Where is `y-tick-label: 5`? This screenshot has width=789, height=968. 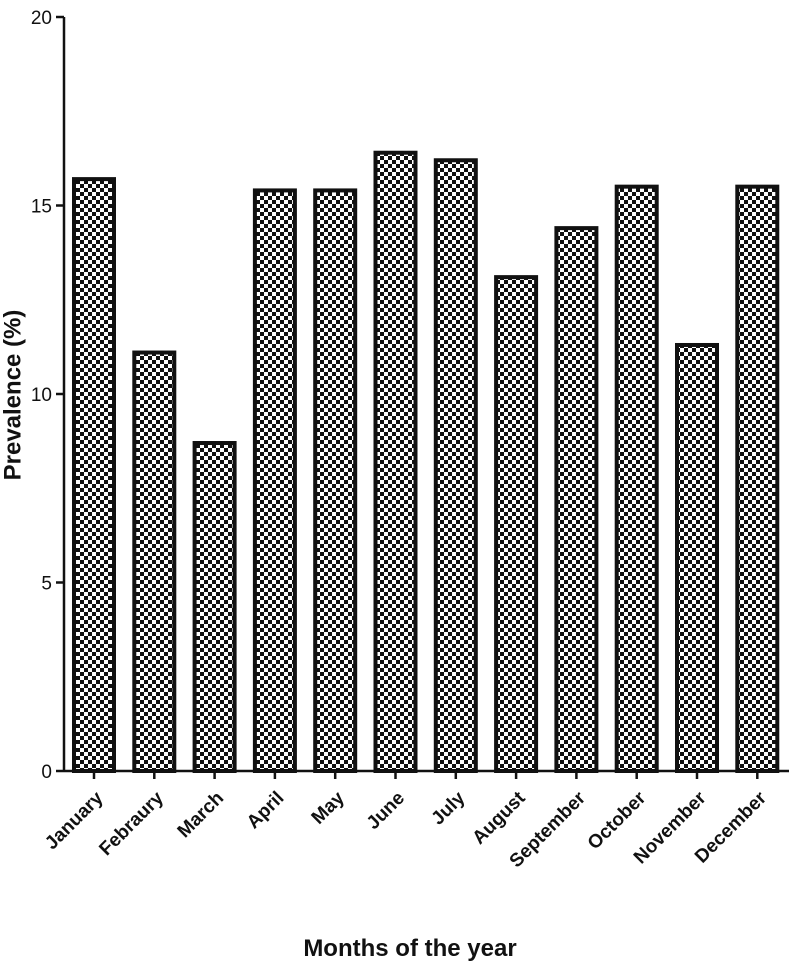 y-tick-label: 5 is located at coordinates (46, 584).